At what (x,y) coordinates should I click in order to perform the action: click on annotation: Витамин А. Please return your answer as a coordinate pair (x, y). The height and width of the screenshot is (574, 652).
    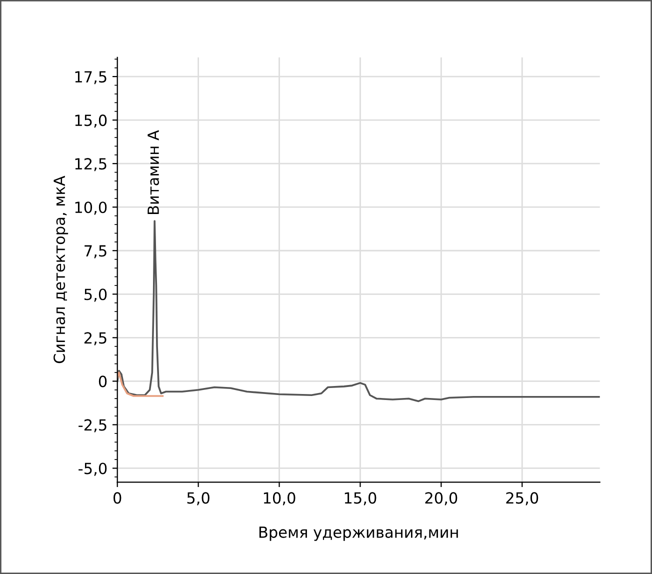
    Looking at the image, I should click on (154, 172).